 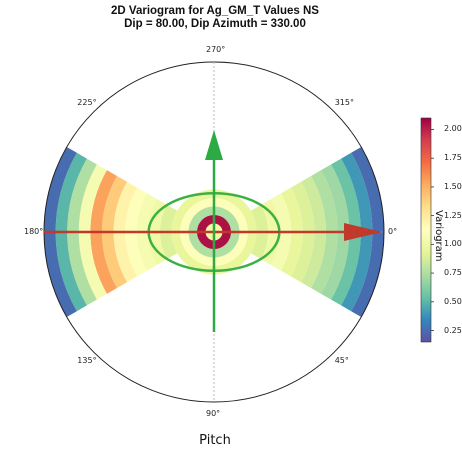 What do you see at coordinates (216, 49) in the screenshot?
I see `angle-label-270: 270°` at bounding box center [216, 49].